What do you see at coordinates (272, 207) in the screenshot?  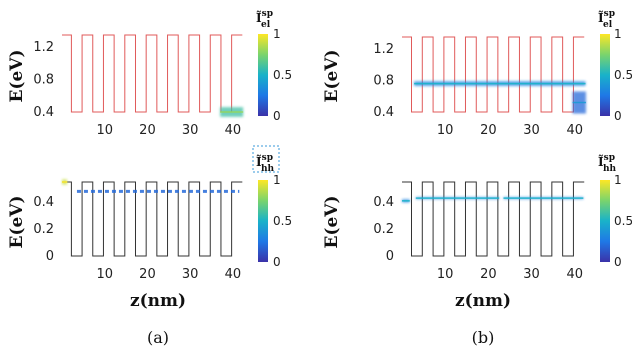 I see `colorbar-a-bottom: 1 0.5 0 Ĩsp hh` at bounding box center [272, 207].